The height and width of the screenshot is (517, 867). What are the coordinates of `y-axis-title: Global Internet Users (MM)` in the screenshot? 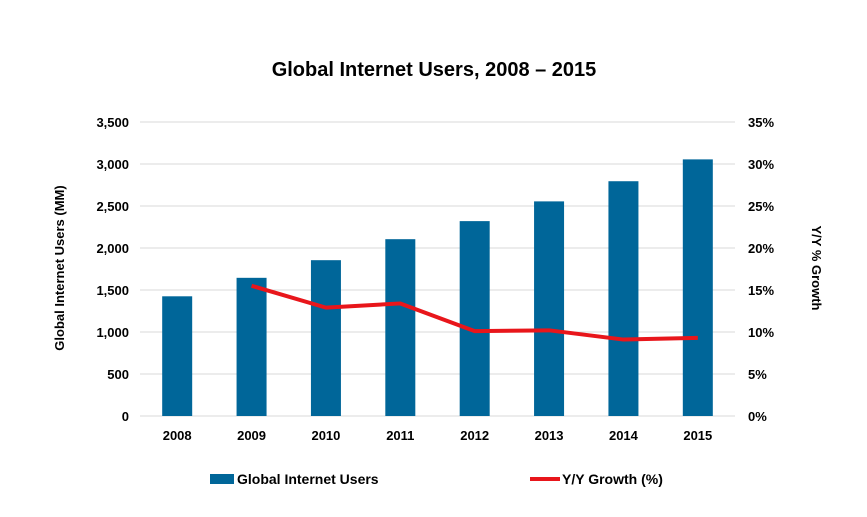 It's located at (59, 267).